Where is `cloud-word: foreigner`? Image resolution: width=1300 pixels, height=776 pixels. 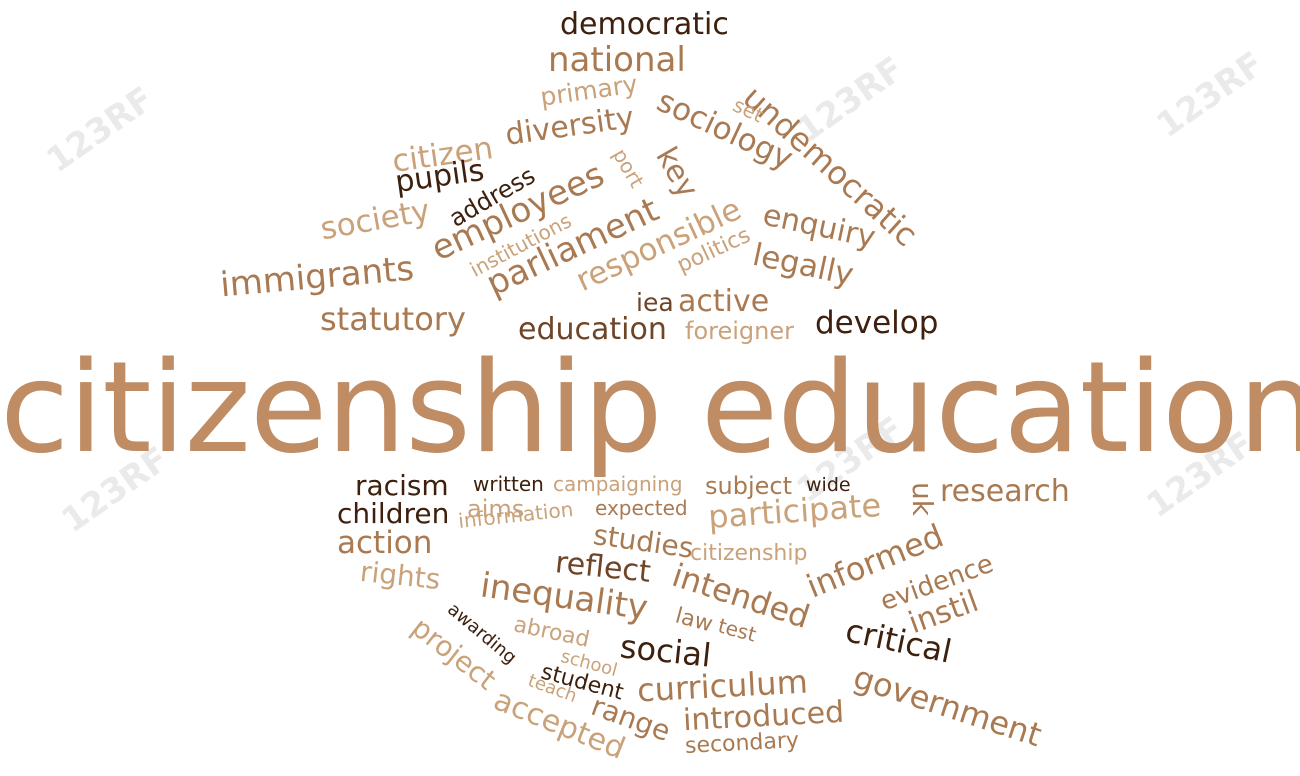 cloud-word: foreigner is located at coordinates (739, 331).